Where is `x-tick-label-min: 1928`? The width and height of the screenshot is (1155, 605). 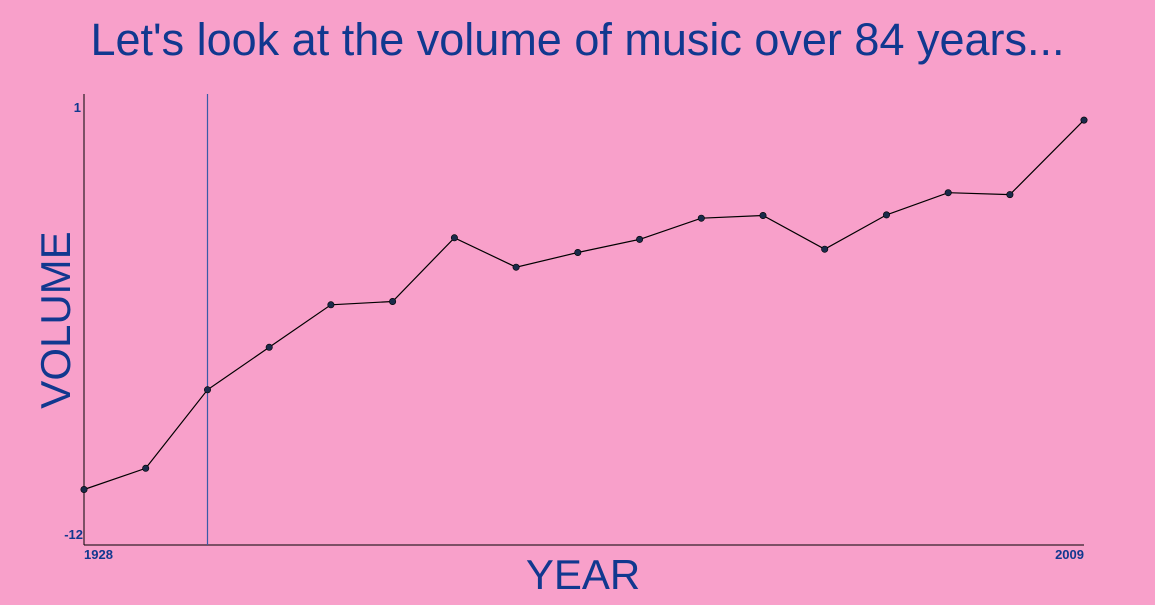
x-tick-label-min: 1928 is located at coordinates (98, 554).